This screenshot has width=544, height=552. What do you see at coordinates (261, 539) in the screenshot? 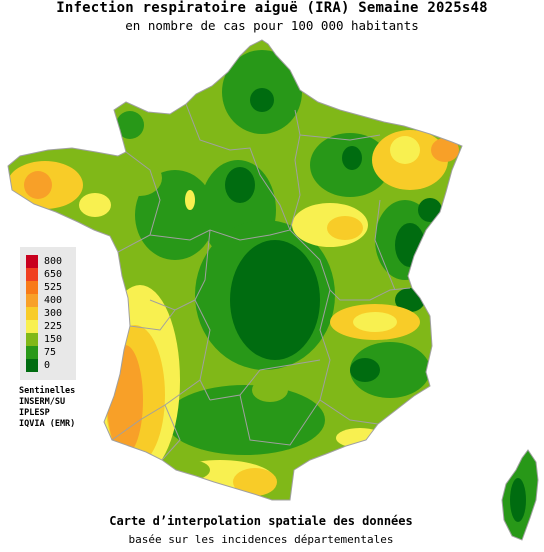
I see `footer-subcaption: basée sur les incidences départementales` at bounding box center [261, 539].